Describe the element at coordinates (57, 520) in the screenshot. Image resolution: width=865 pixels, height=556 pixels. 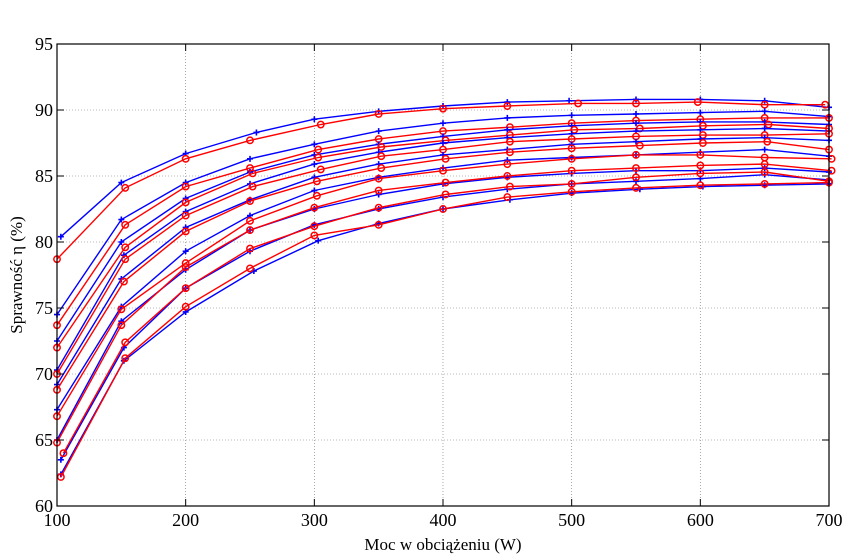
I see `x-tick-label: 100` at that location.